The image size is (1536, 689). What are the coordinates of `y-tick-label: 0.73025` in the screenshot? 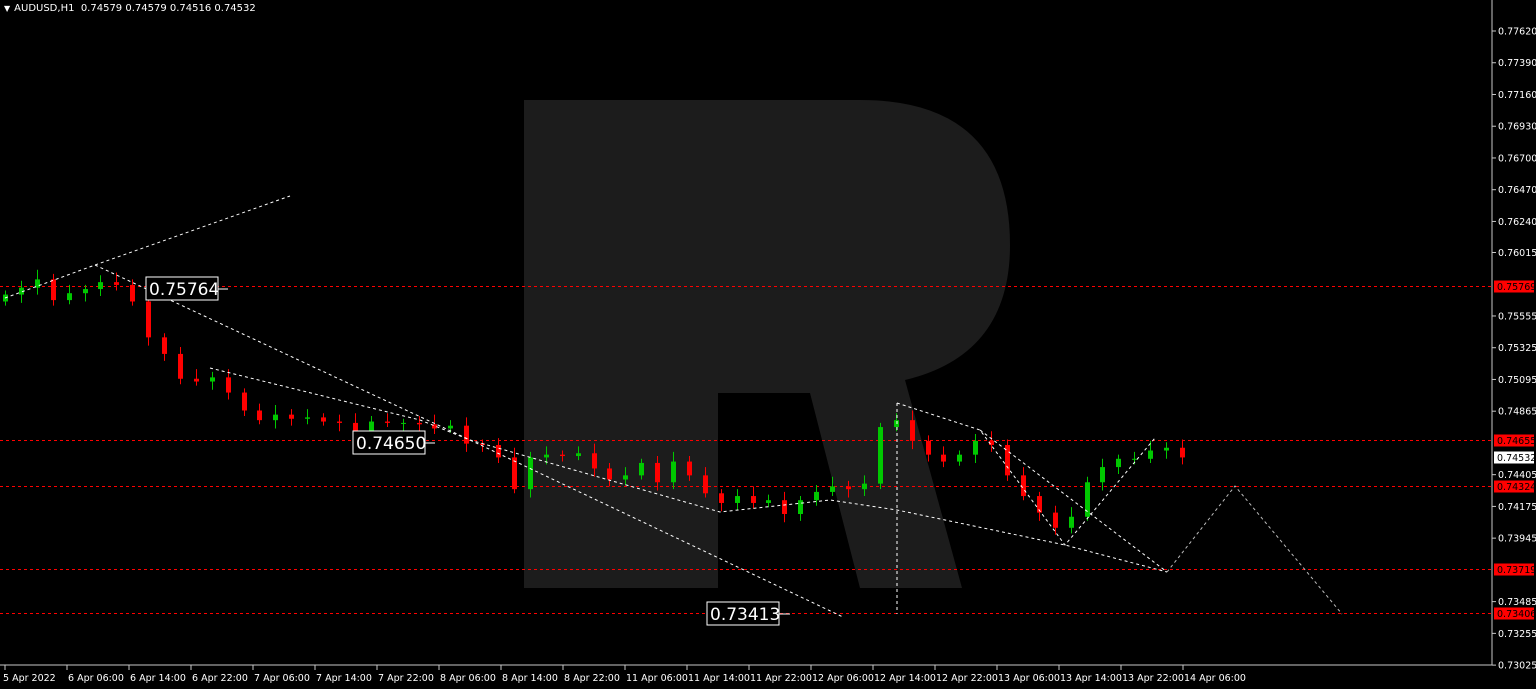 It's located at (1517, 666).